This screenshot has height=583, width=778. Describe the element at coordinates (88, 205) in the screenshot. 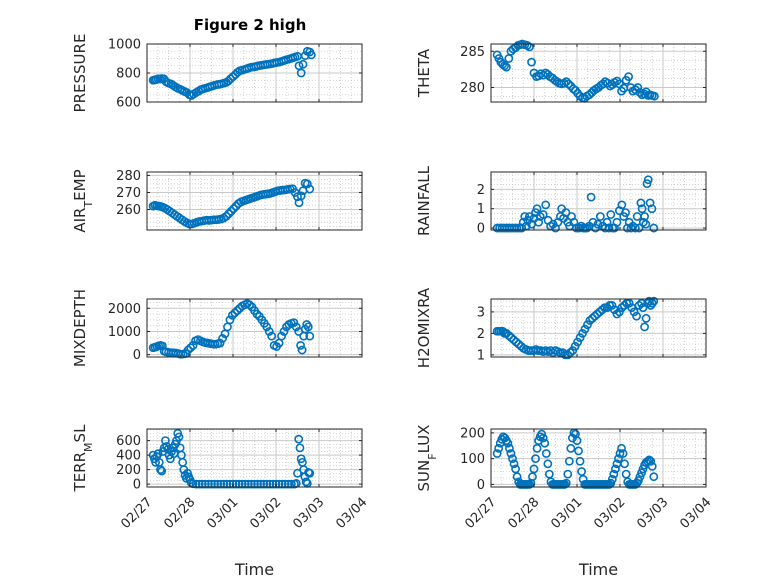

I see `y-label-subscript: T` at that location.